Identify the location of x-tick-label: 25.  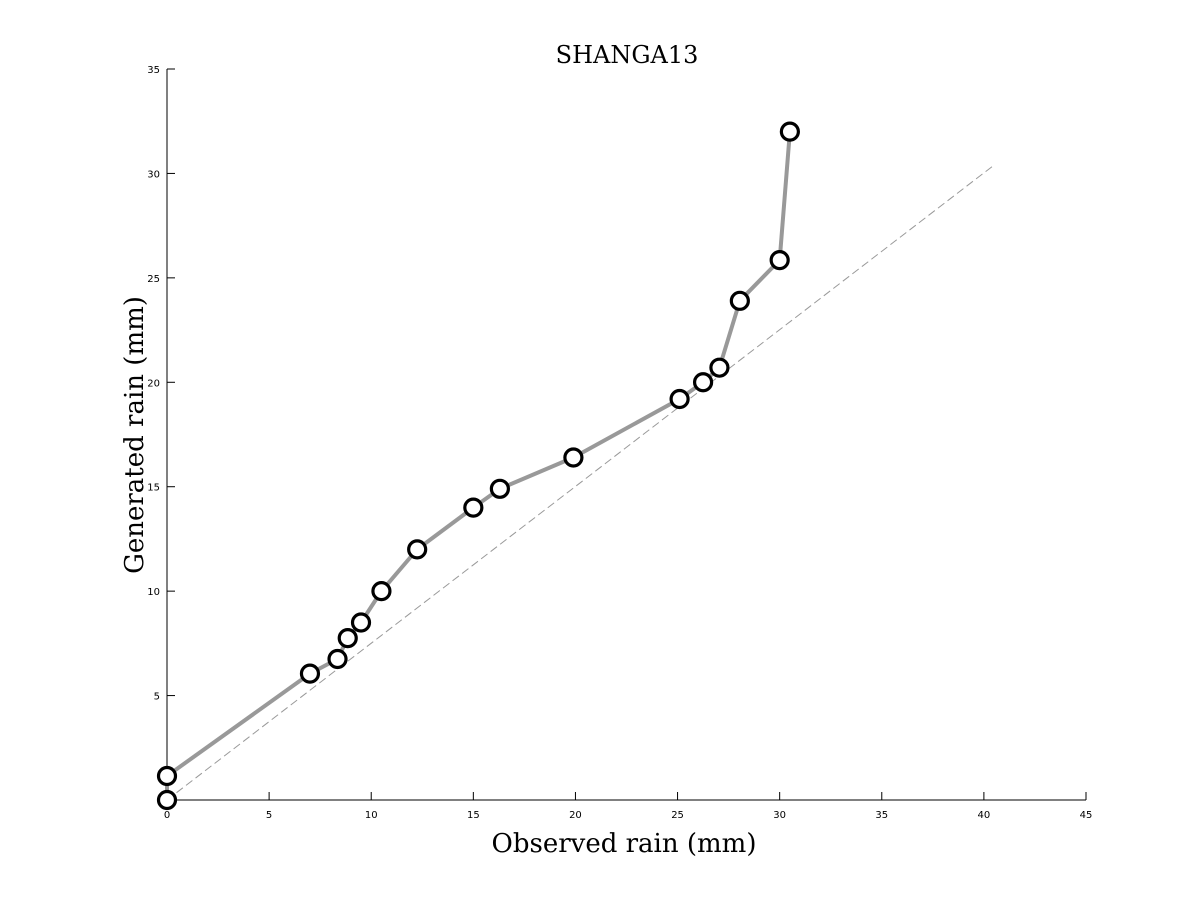
(677, 815).